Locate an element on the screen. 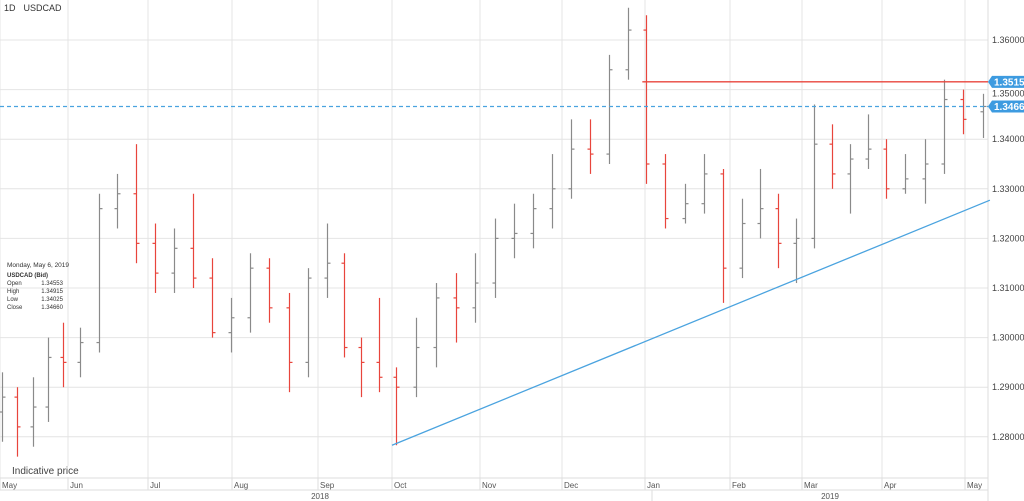 The width and height of the screenshot is (1024, 501). x-month-label: Jul is located at coordinates (155, 485).